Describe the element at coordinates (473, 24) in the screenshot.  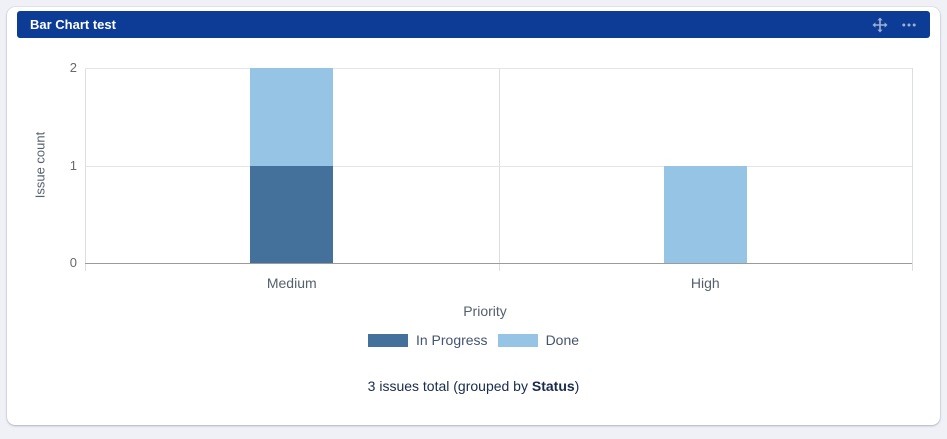
I see `gadget-header: Bar Chart test` at that location.